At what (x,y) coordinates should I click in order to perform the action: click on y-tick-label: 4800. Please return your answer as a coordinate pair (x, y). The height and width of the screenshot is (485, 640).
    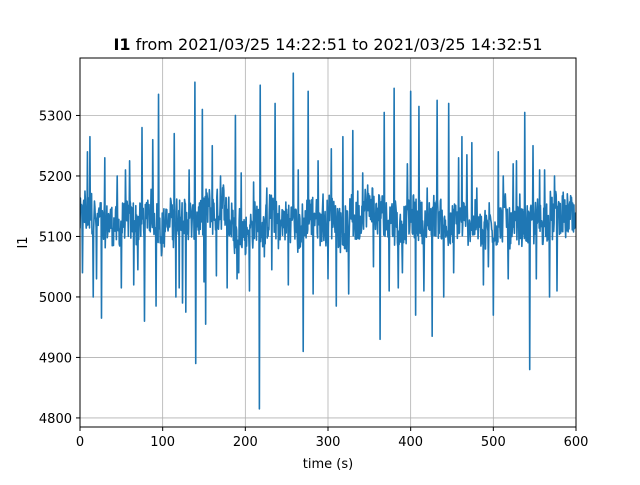
    Looking at the image, I should click on (55, 419).